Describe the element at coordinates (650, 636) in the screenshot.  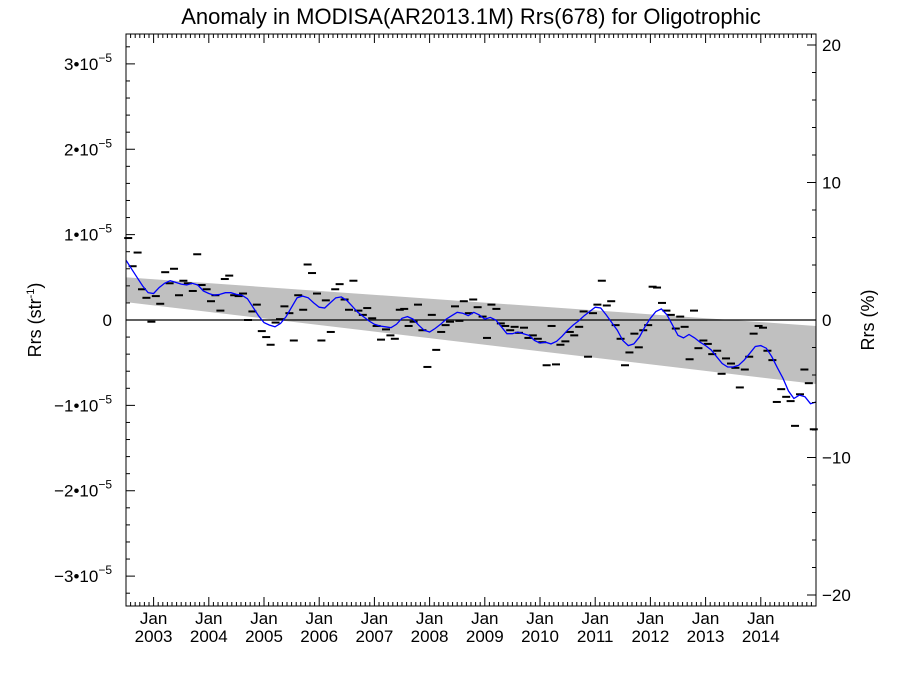
I see `x-tick-label-year-9: 2012` at that location.